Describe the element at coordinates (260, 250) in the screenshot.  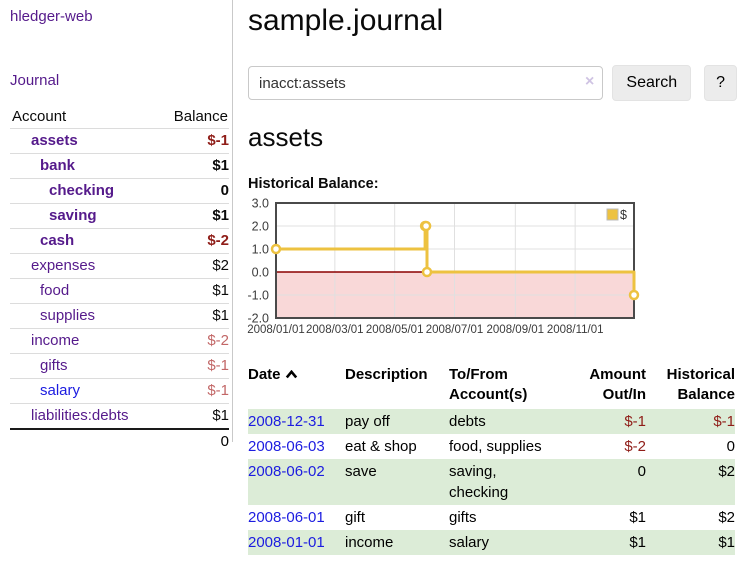
I see `y-axis-label: 1.0` at that location.